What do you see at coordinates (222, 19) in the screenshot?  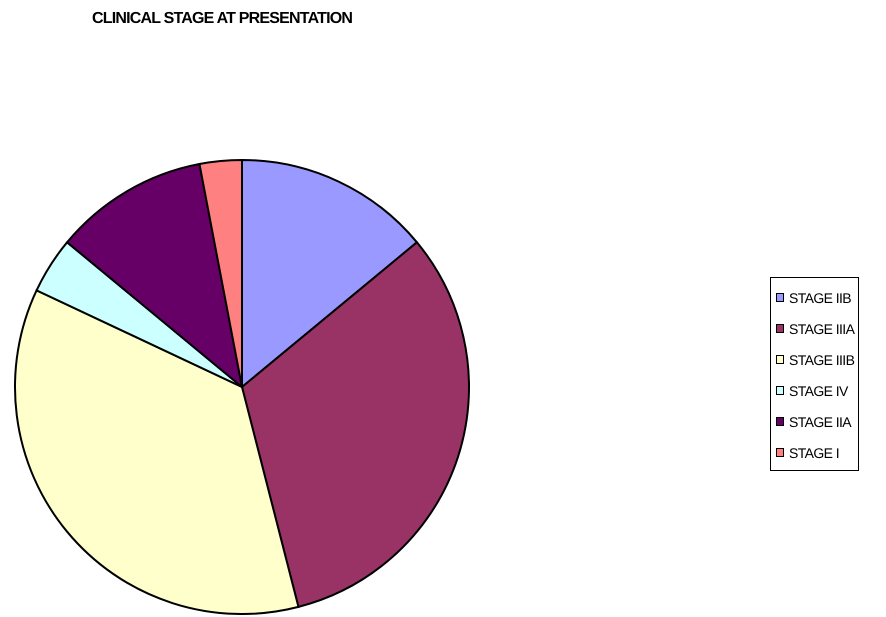 I see `chart-title: CLINICAL STAGE AT PRESENTATION` at bounding box center [222, 19].